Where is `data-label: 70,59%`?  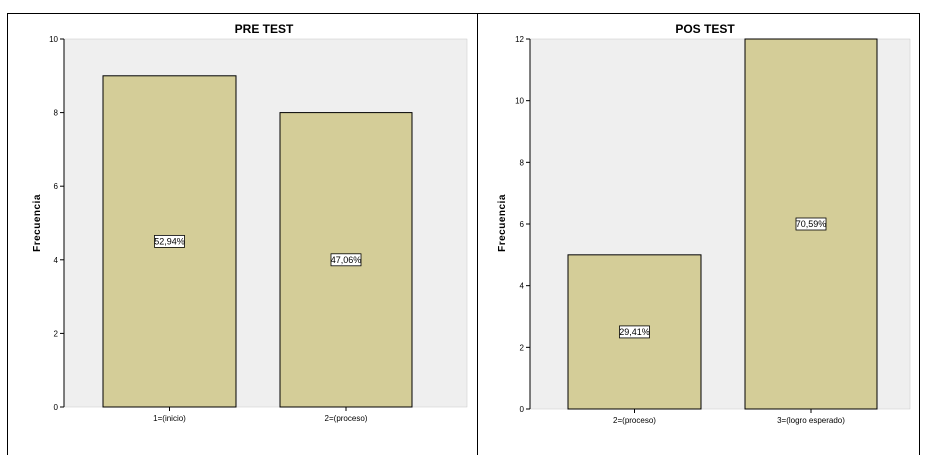
data-label: 70,59% is located at coordinates (811, 224).